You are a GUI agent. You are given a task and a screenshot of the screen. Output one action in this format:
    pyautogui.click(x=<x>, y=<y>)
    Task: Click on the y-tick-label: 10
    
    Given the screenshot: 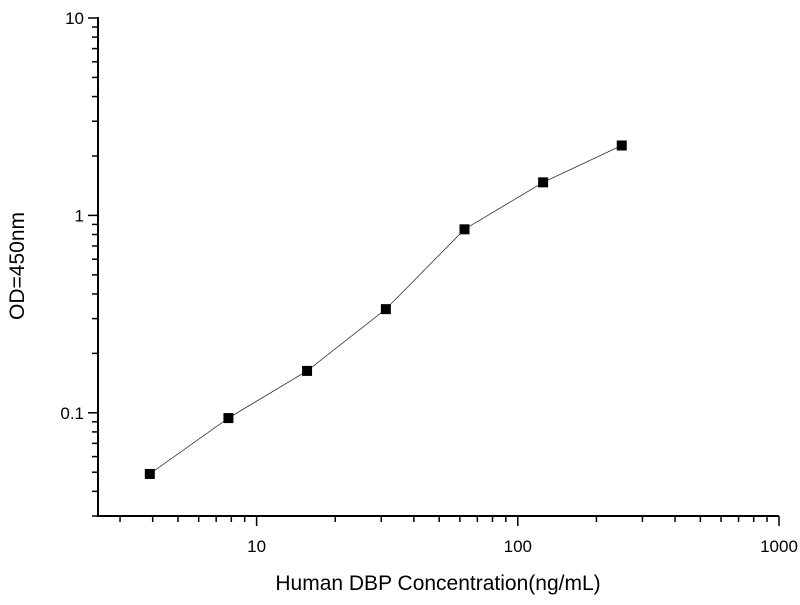 What is the action you would take?
    pyautogui.click(x=74, y=18)
    